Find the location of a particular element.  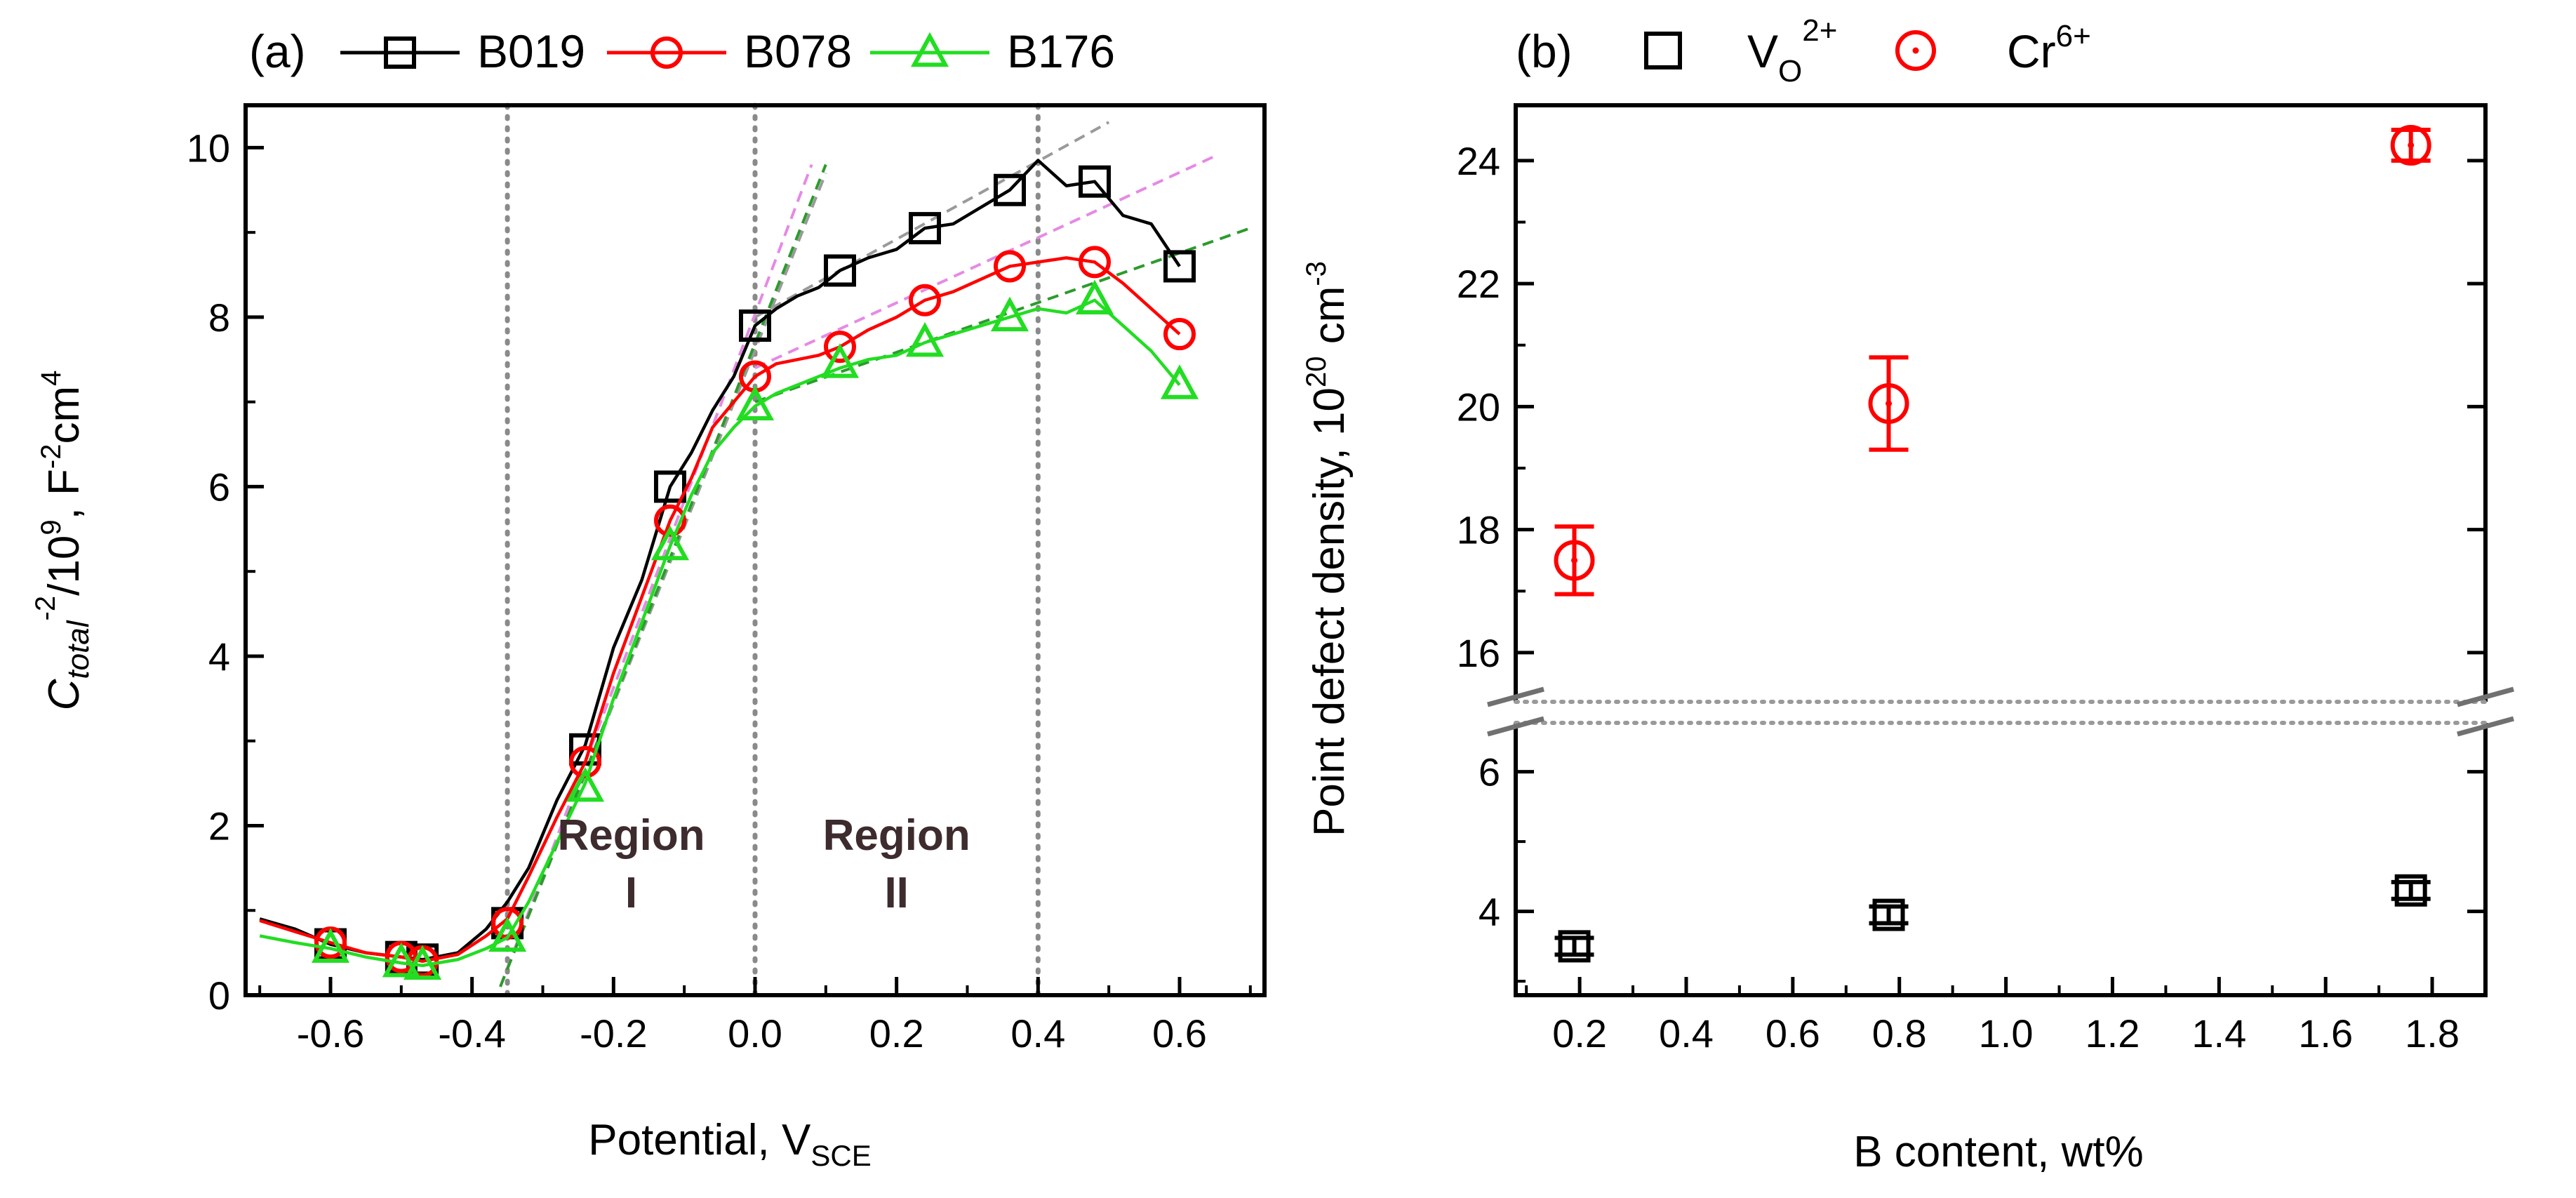

panel-b-label: (b) is located at coordinates (1544, 51).